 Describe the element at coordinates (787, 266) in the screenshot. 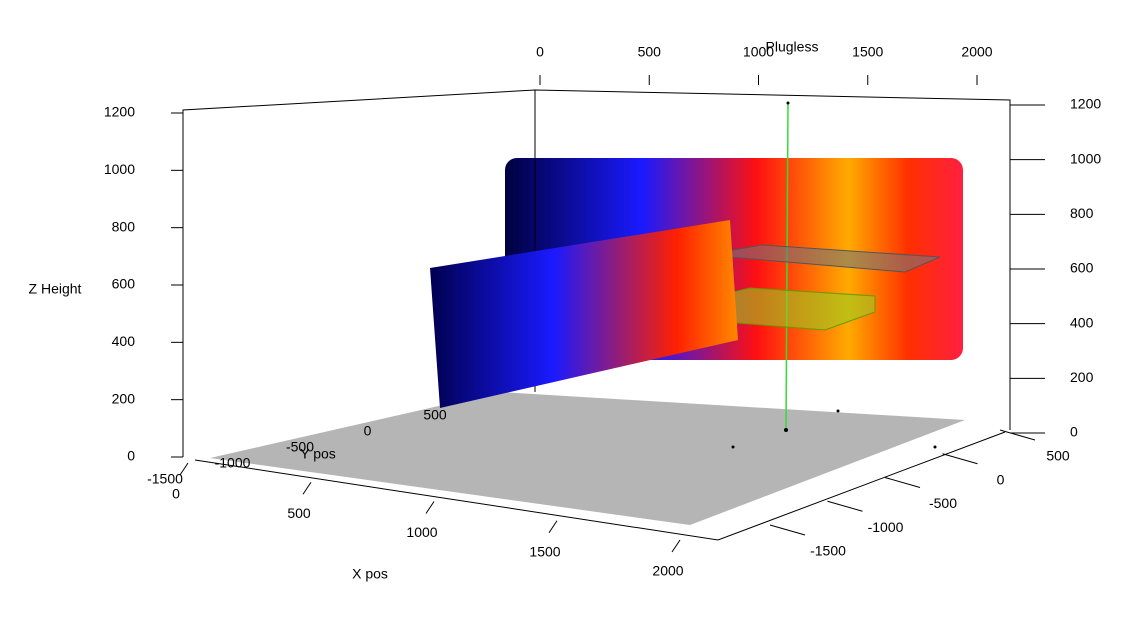

I see `pole` at that location.